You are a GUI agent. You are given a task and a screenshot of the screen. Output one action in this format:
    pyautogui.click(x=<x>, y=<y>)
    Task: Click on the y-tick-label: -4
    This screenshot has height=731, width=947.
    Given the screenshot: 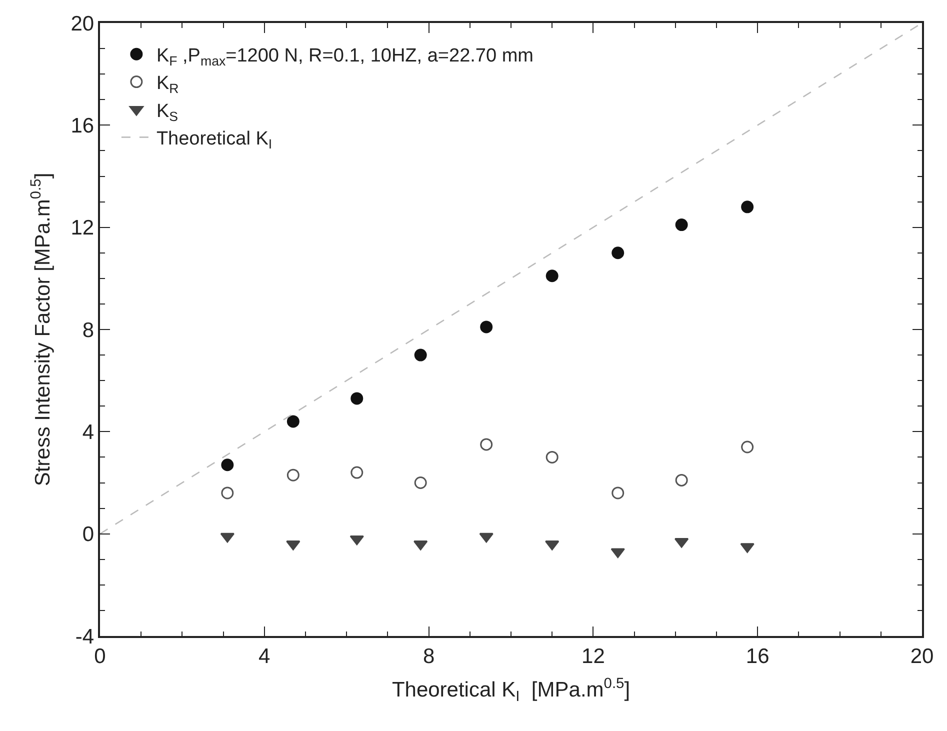 What is the action you would take?
    pyautogui.click(x=84, y=636)
    